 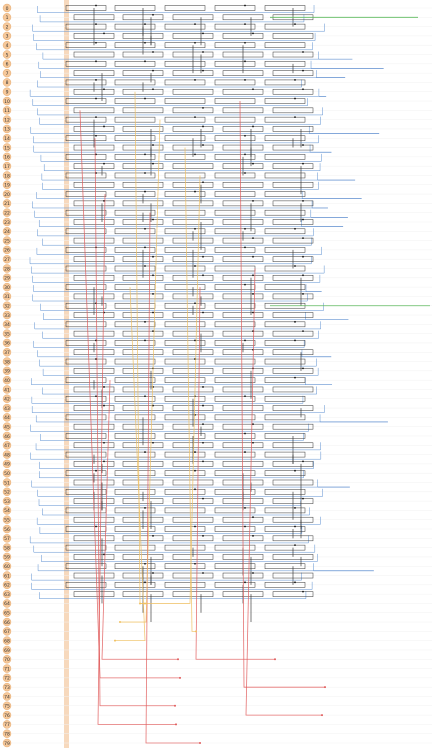 What do you see at coordinates (7, 501) in the screenshot?
I see `row-label: 53` at bounding box center [7, 501].